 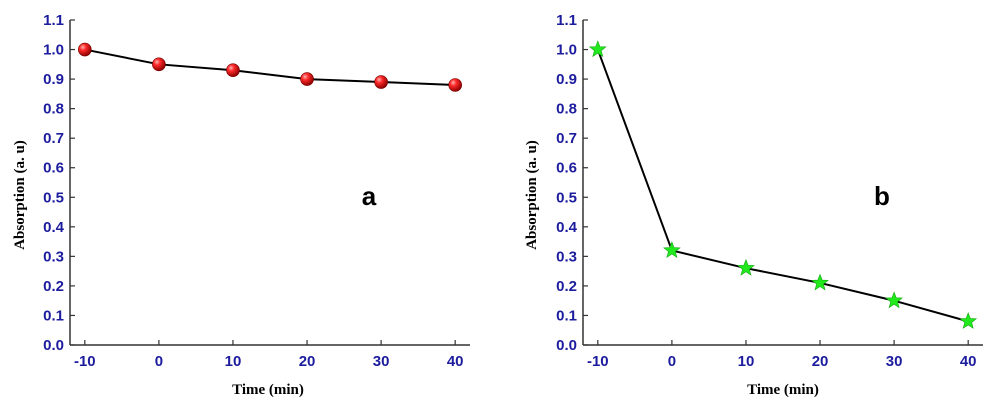 I want to click on chart-a-x-tick-label: -10, so click(x=85, y=361).